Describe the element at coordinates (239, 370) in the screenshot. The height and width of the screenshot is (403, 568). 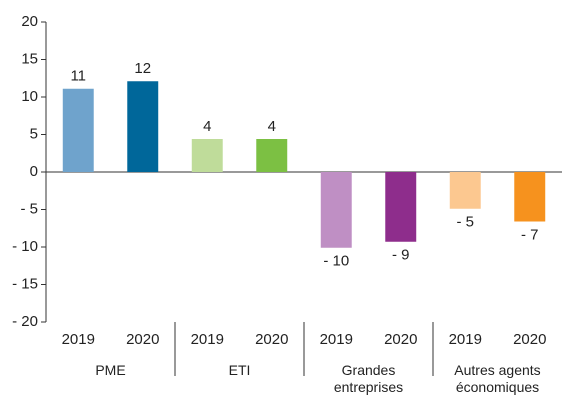
I see `group-label: ETI` at that location.